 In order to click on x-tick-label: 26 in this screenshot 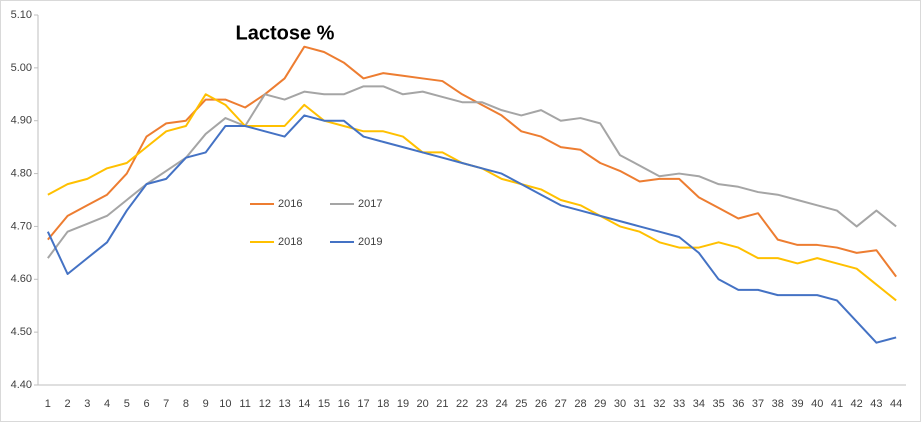, I will do `click(541, 404)`.